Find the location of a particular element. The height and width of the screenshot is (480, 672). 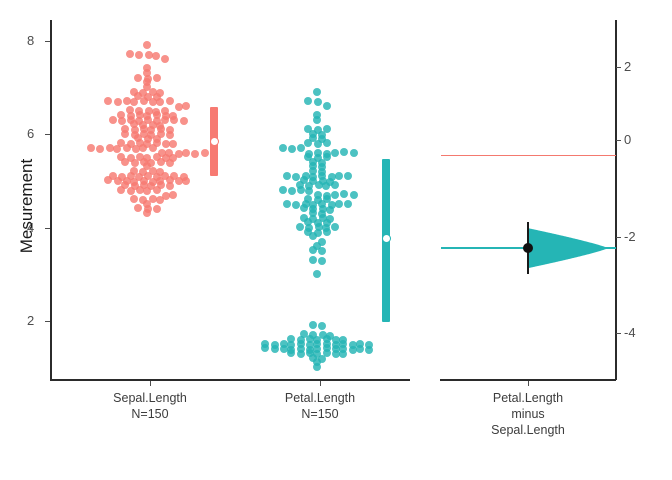

x-axis-label-sepal-length: Sepal.Length N=150 is located at coordinates (150, 406).